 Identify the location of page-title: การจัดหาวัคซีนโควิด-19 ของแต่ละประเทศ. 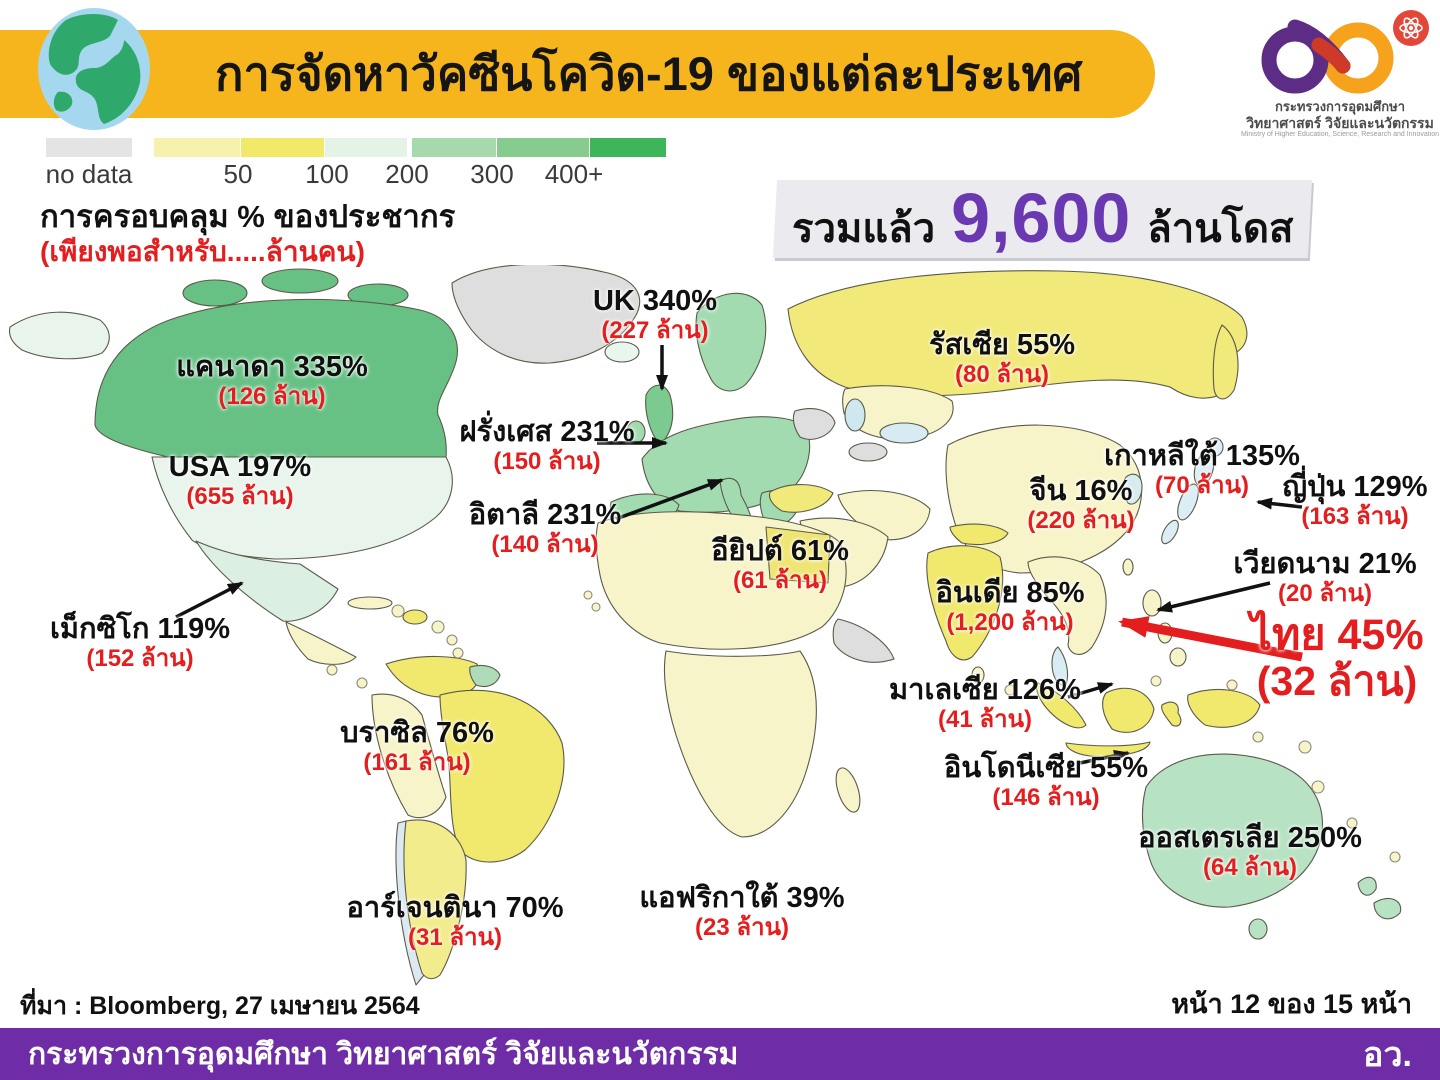
(649, 73).